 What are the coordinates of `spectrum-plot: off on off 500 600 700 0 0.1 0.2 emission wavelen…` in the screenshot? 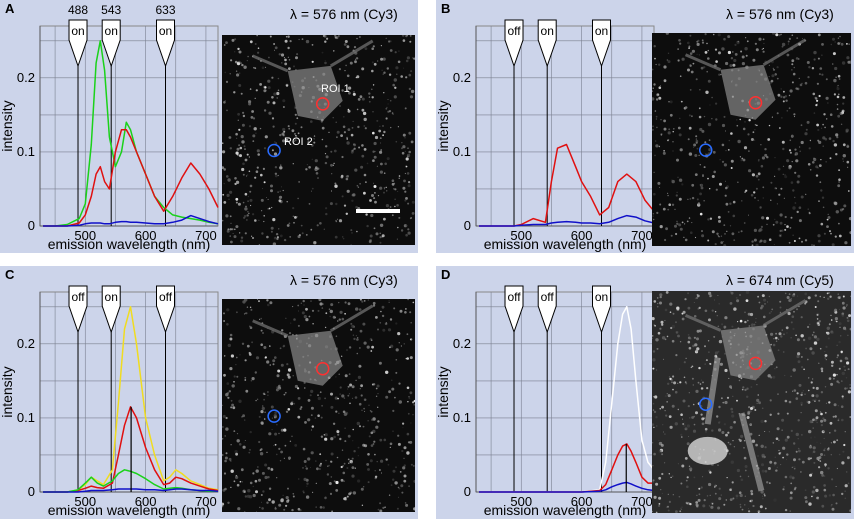 It's located at (109, 401).